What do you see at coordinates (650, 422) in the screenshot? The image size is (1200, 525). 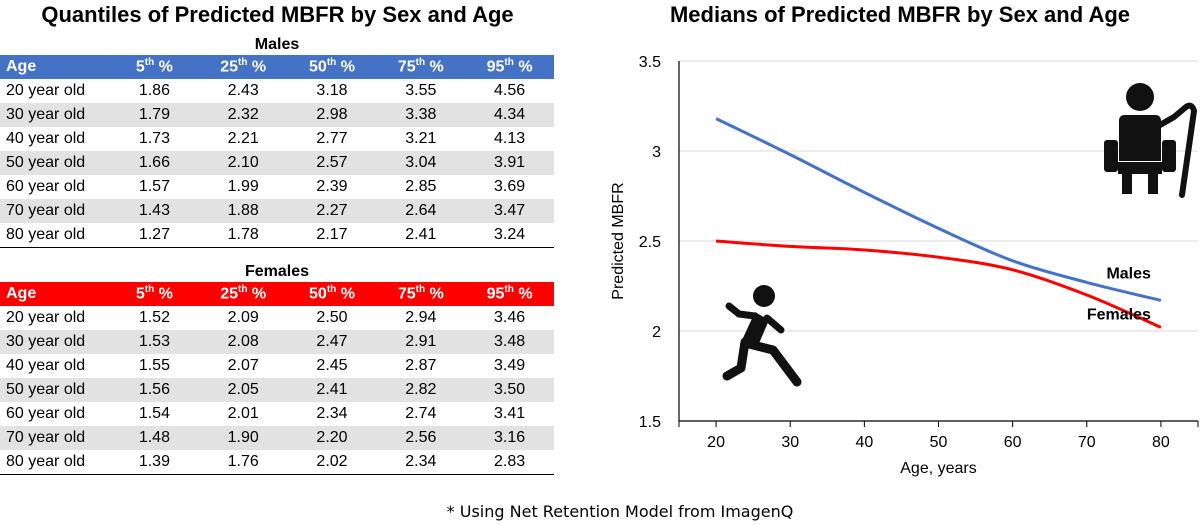 I see `y-tick-label: 1.5` at bounding box center [650, 422].